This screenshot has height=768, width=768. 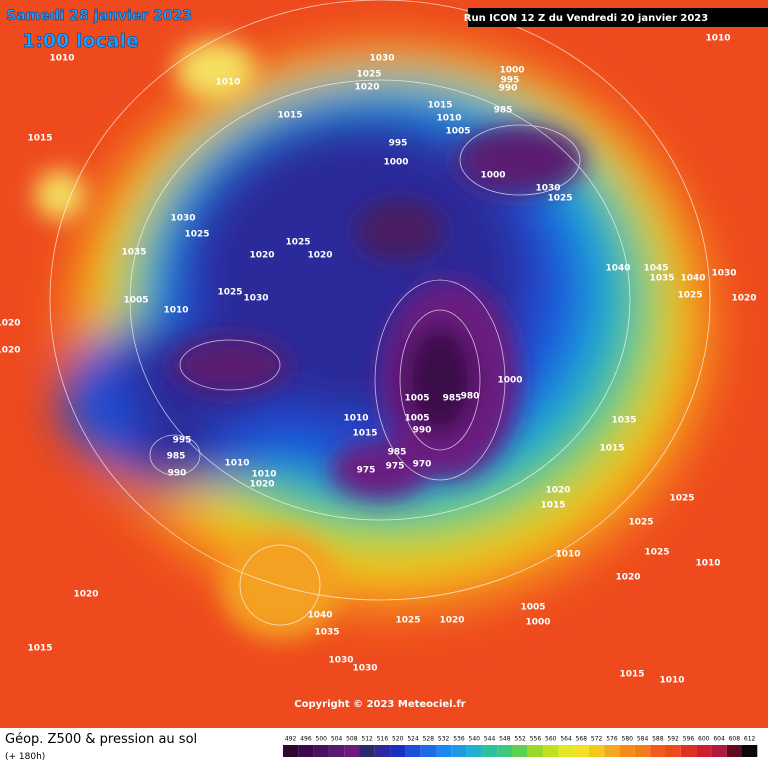 What do you see at coordinates (750, 739) in the screenshot?
I see `scale-label: 612` at bounding box center [750, 739].